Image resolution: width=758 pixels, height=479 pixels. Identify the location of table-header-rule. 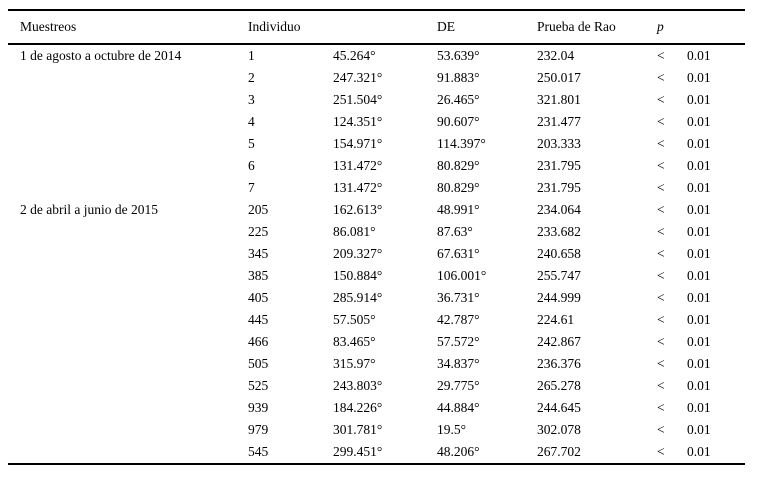
(376, 44).